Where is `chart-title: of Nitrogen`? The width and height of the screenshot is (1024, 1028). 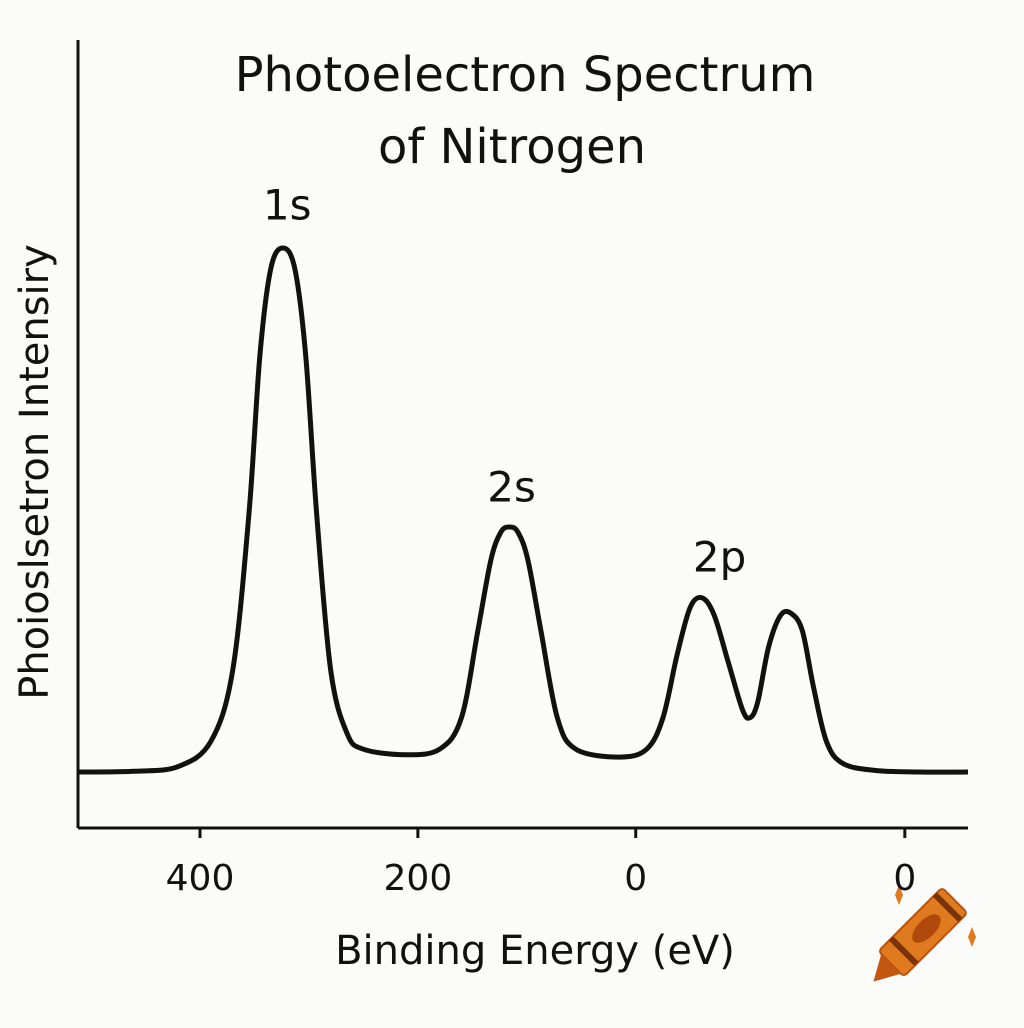
chart-title: of Nitrogen is located at coordinates (512, 147).